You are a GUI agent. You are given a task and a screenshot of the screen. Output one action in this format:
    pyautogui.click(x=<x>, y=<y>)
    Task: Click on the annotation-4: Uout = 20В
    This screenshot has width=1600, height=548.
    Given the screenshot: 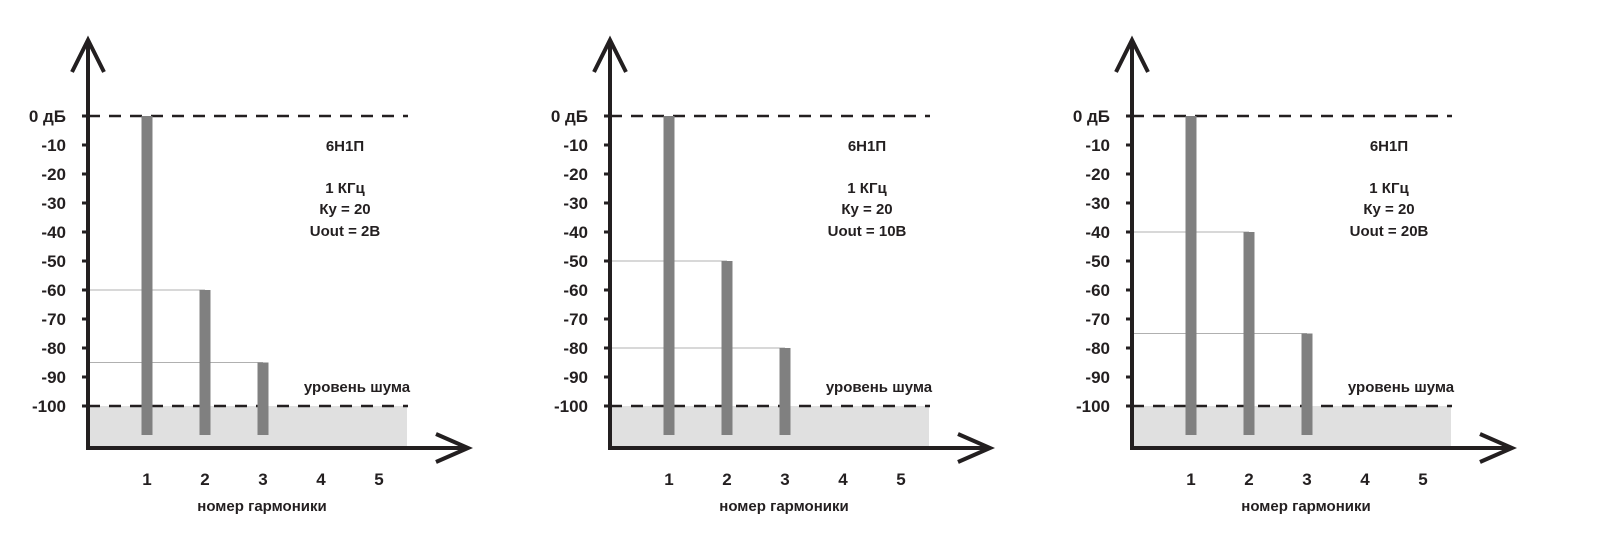 What is the action you would take?
    pyautogui.click(x=1389, y=231)
    